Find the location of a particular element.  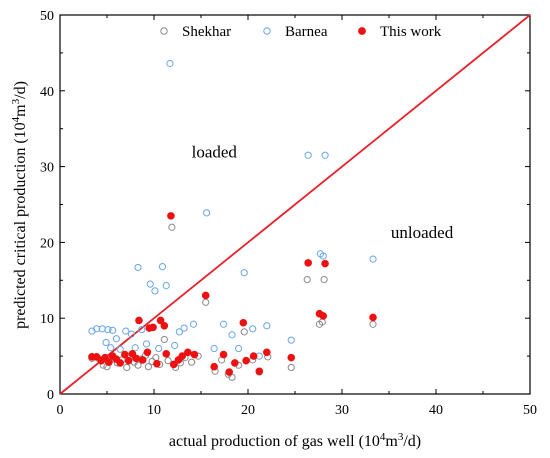

y-tick-label: 30 is located at coordinates (47, 168).